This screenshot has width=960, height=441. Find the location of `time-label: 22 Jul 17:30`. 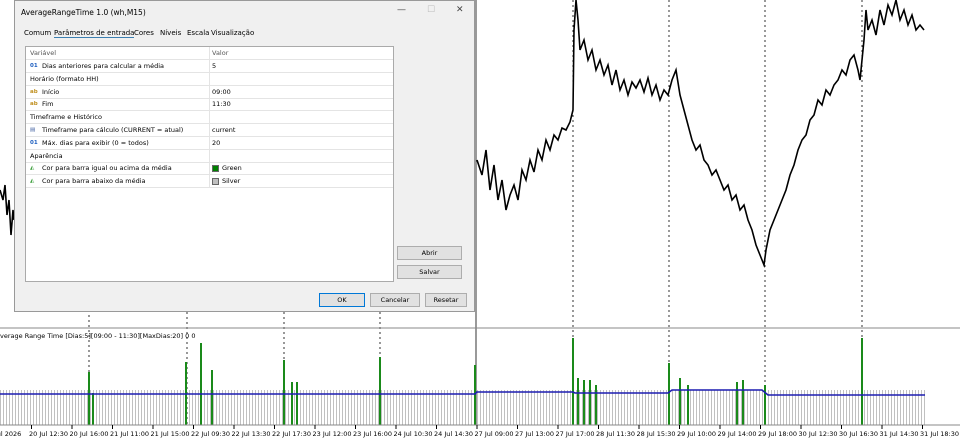

time-label: 22 Jul 17:30 is located at coordinates (291, 434).